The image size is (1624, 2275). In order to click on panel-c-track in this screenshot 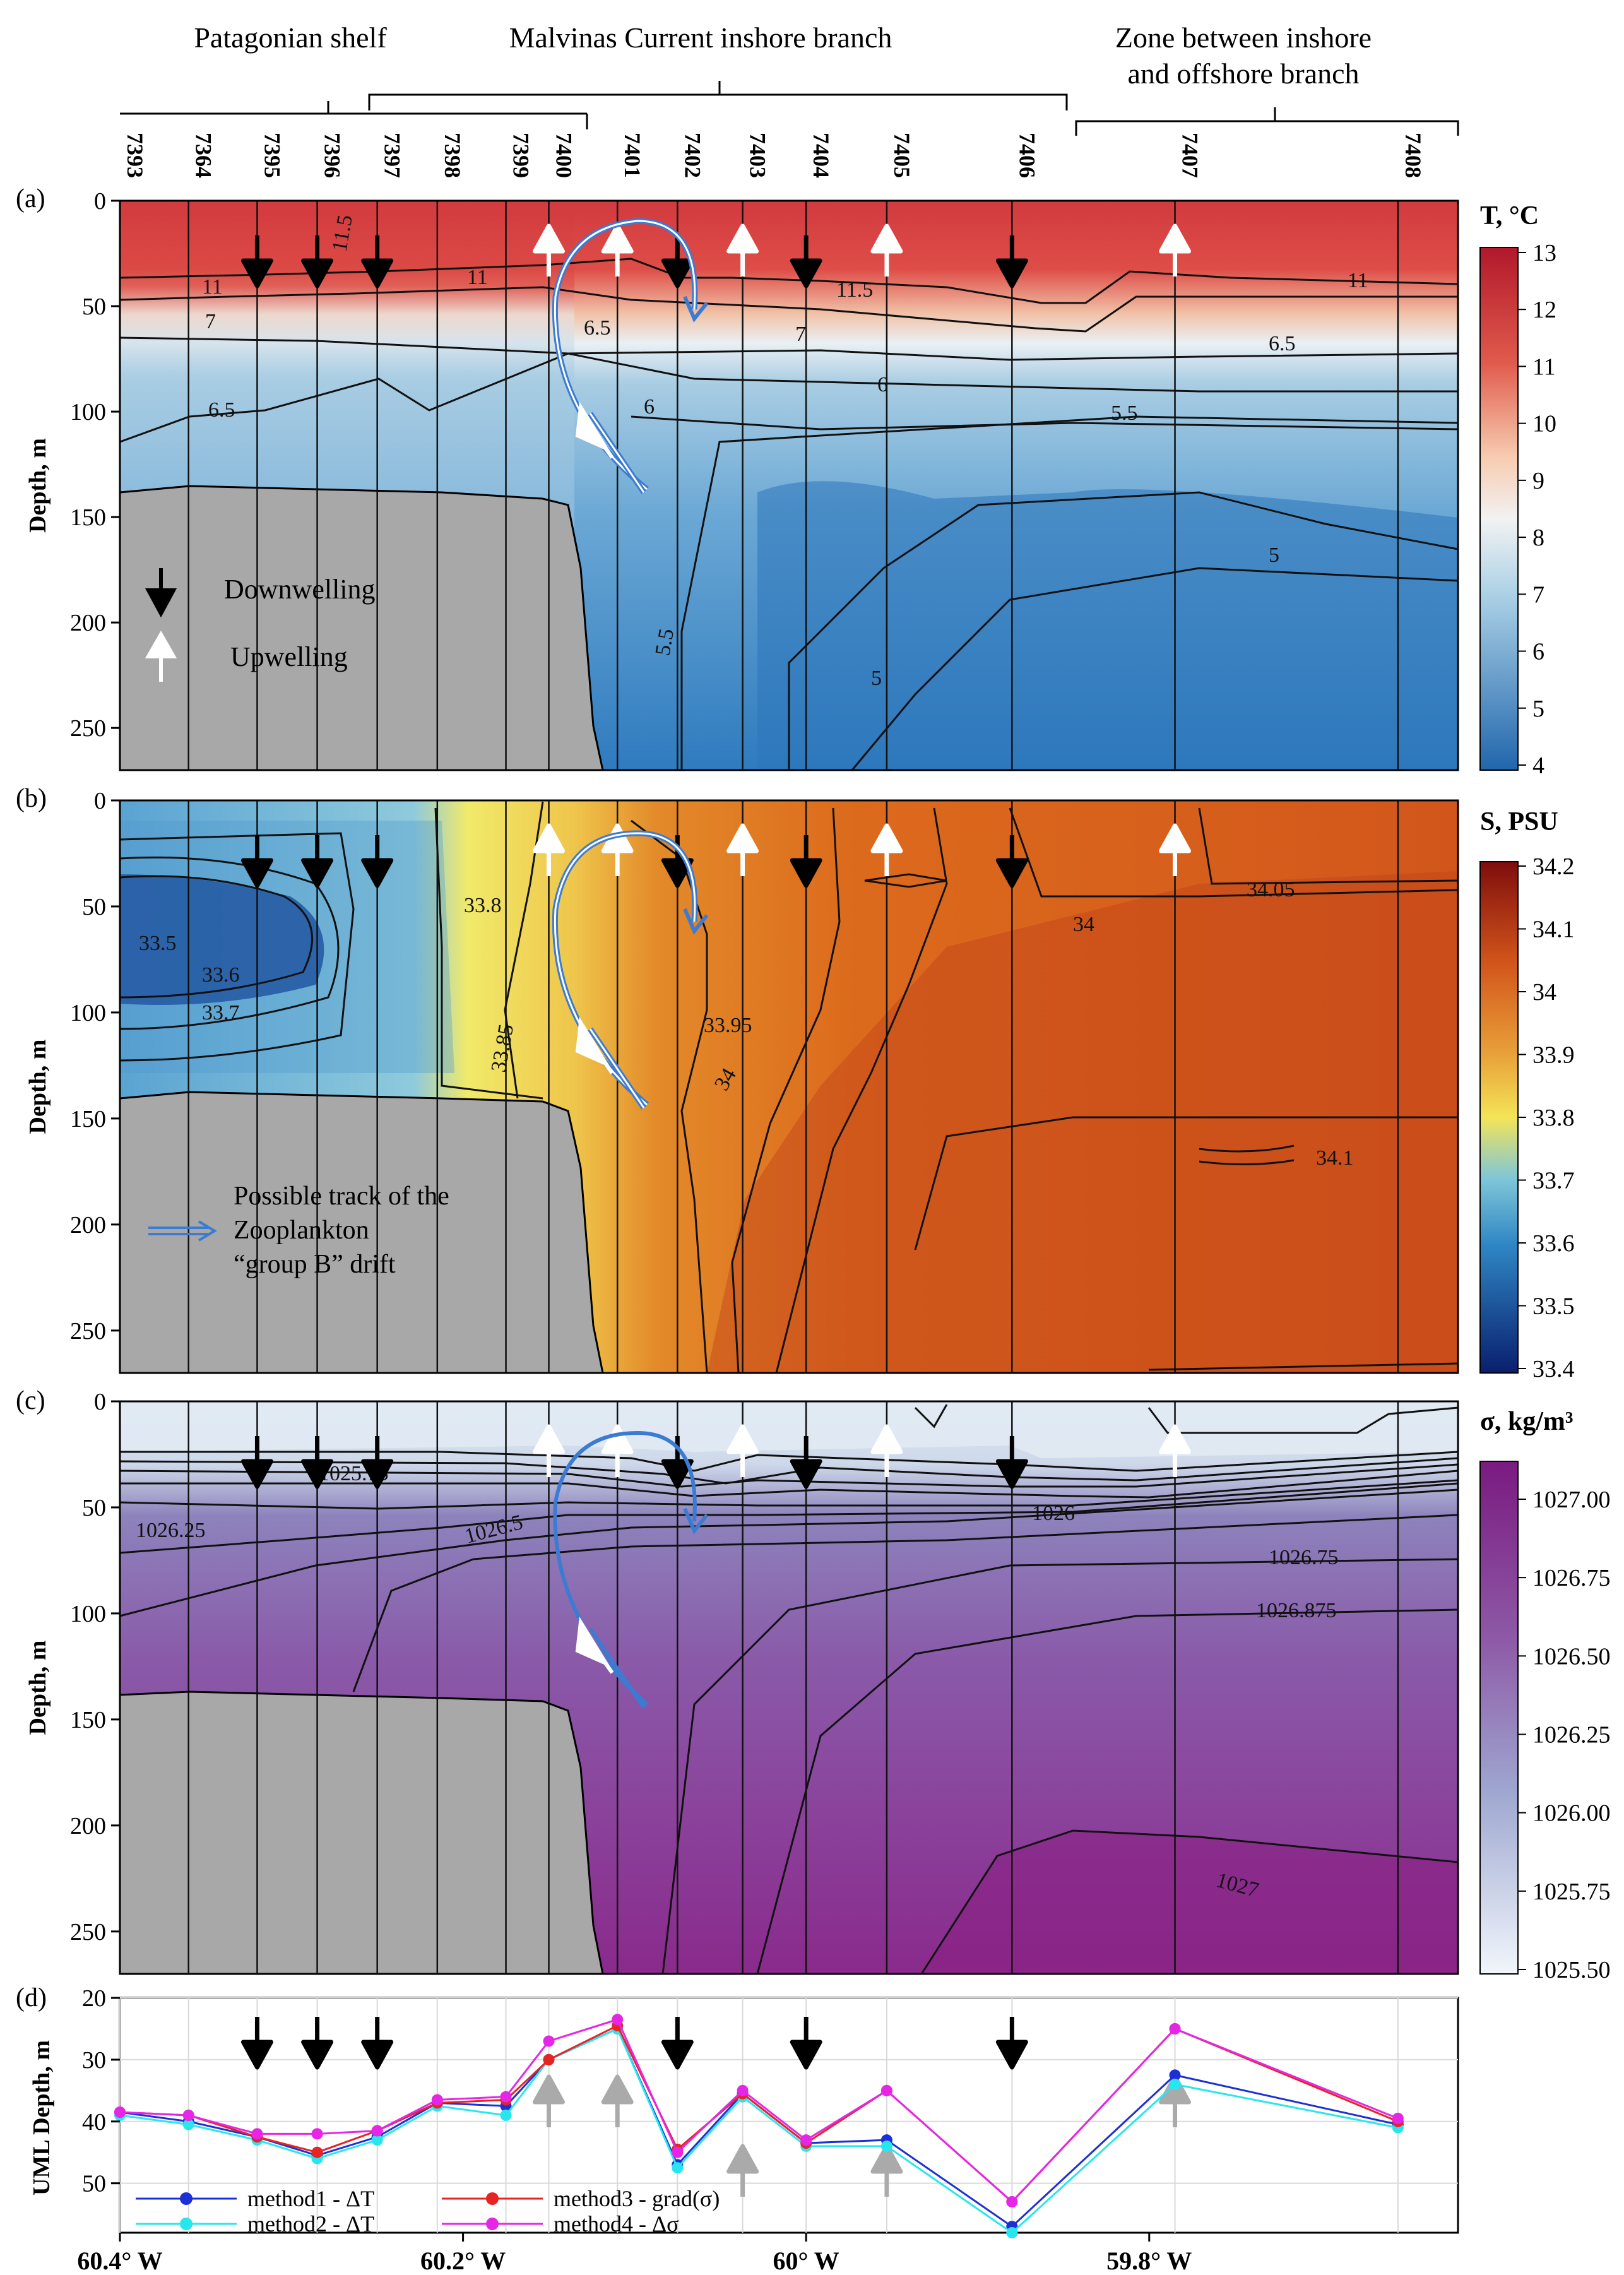, I will do `click(631, 1569)`.